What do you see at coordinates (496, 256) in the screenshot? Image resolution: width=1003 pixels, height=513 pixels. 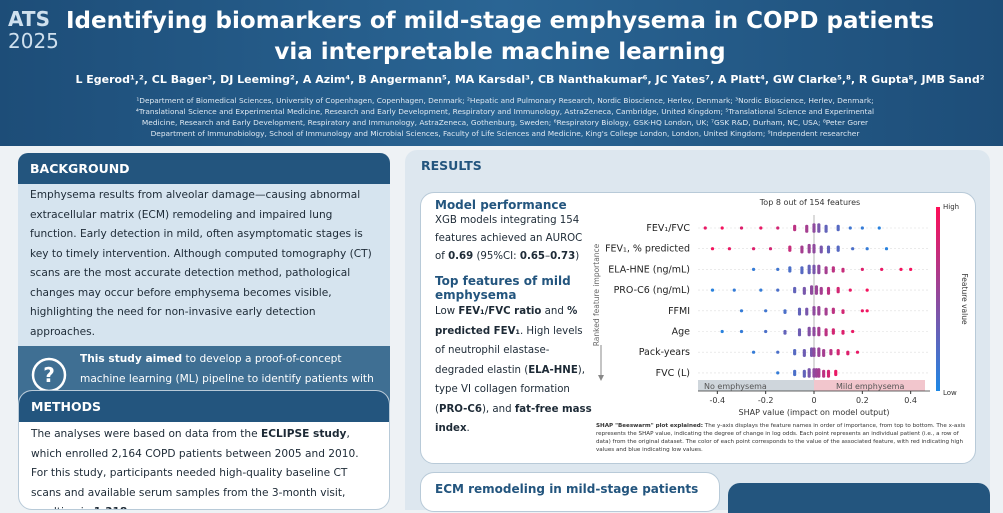 I see `text-run: (95%CI:` at bounding box center [496, 256].